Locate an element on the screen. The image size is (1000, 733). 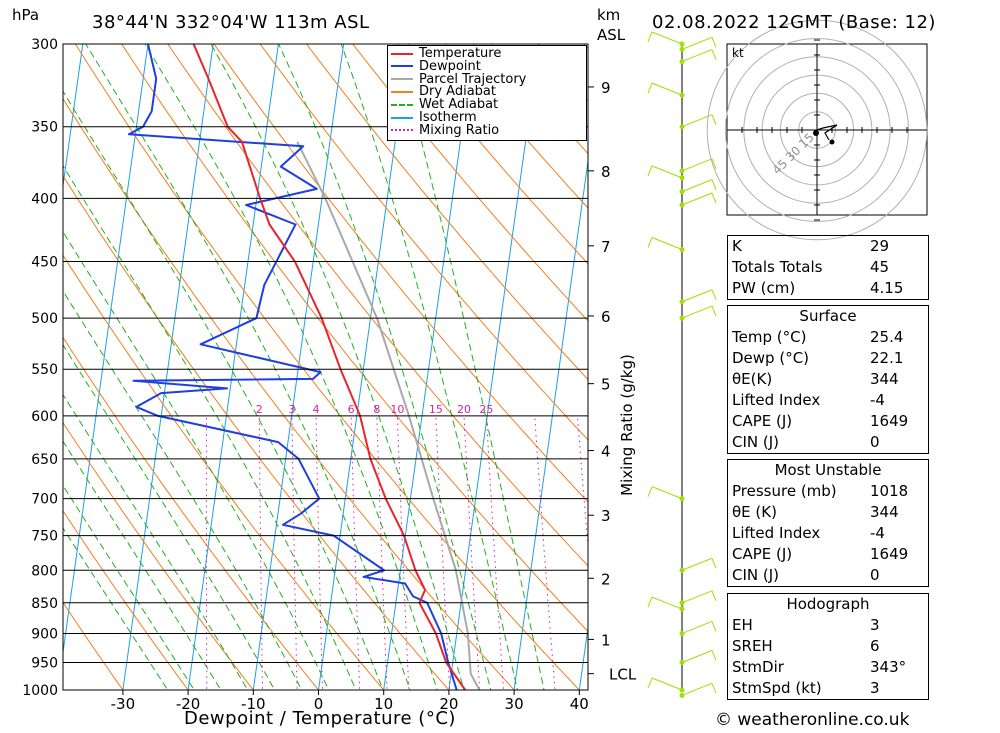
temp-tick-label: 0 is located at coordinates (319, 704).